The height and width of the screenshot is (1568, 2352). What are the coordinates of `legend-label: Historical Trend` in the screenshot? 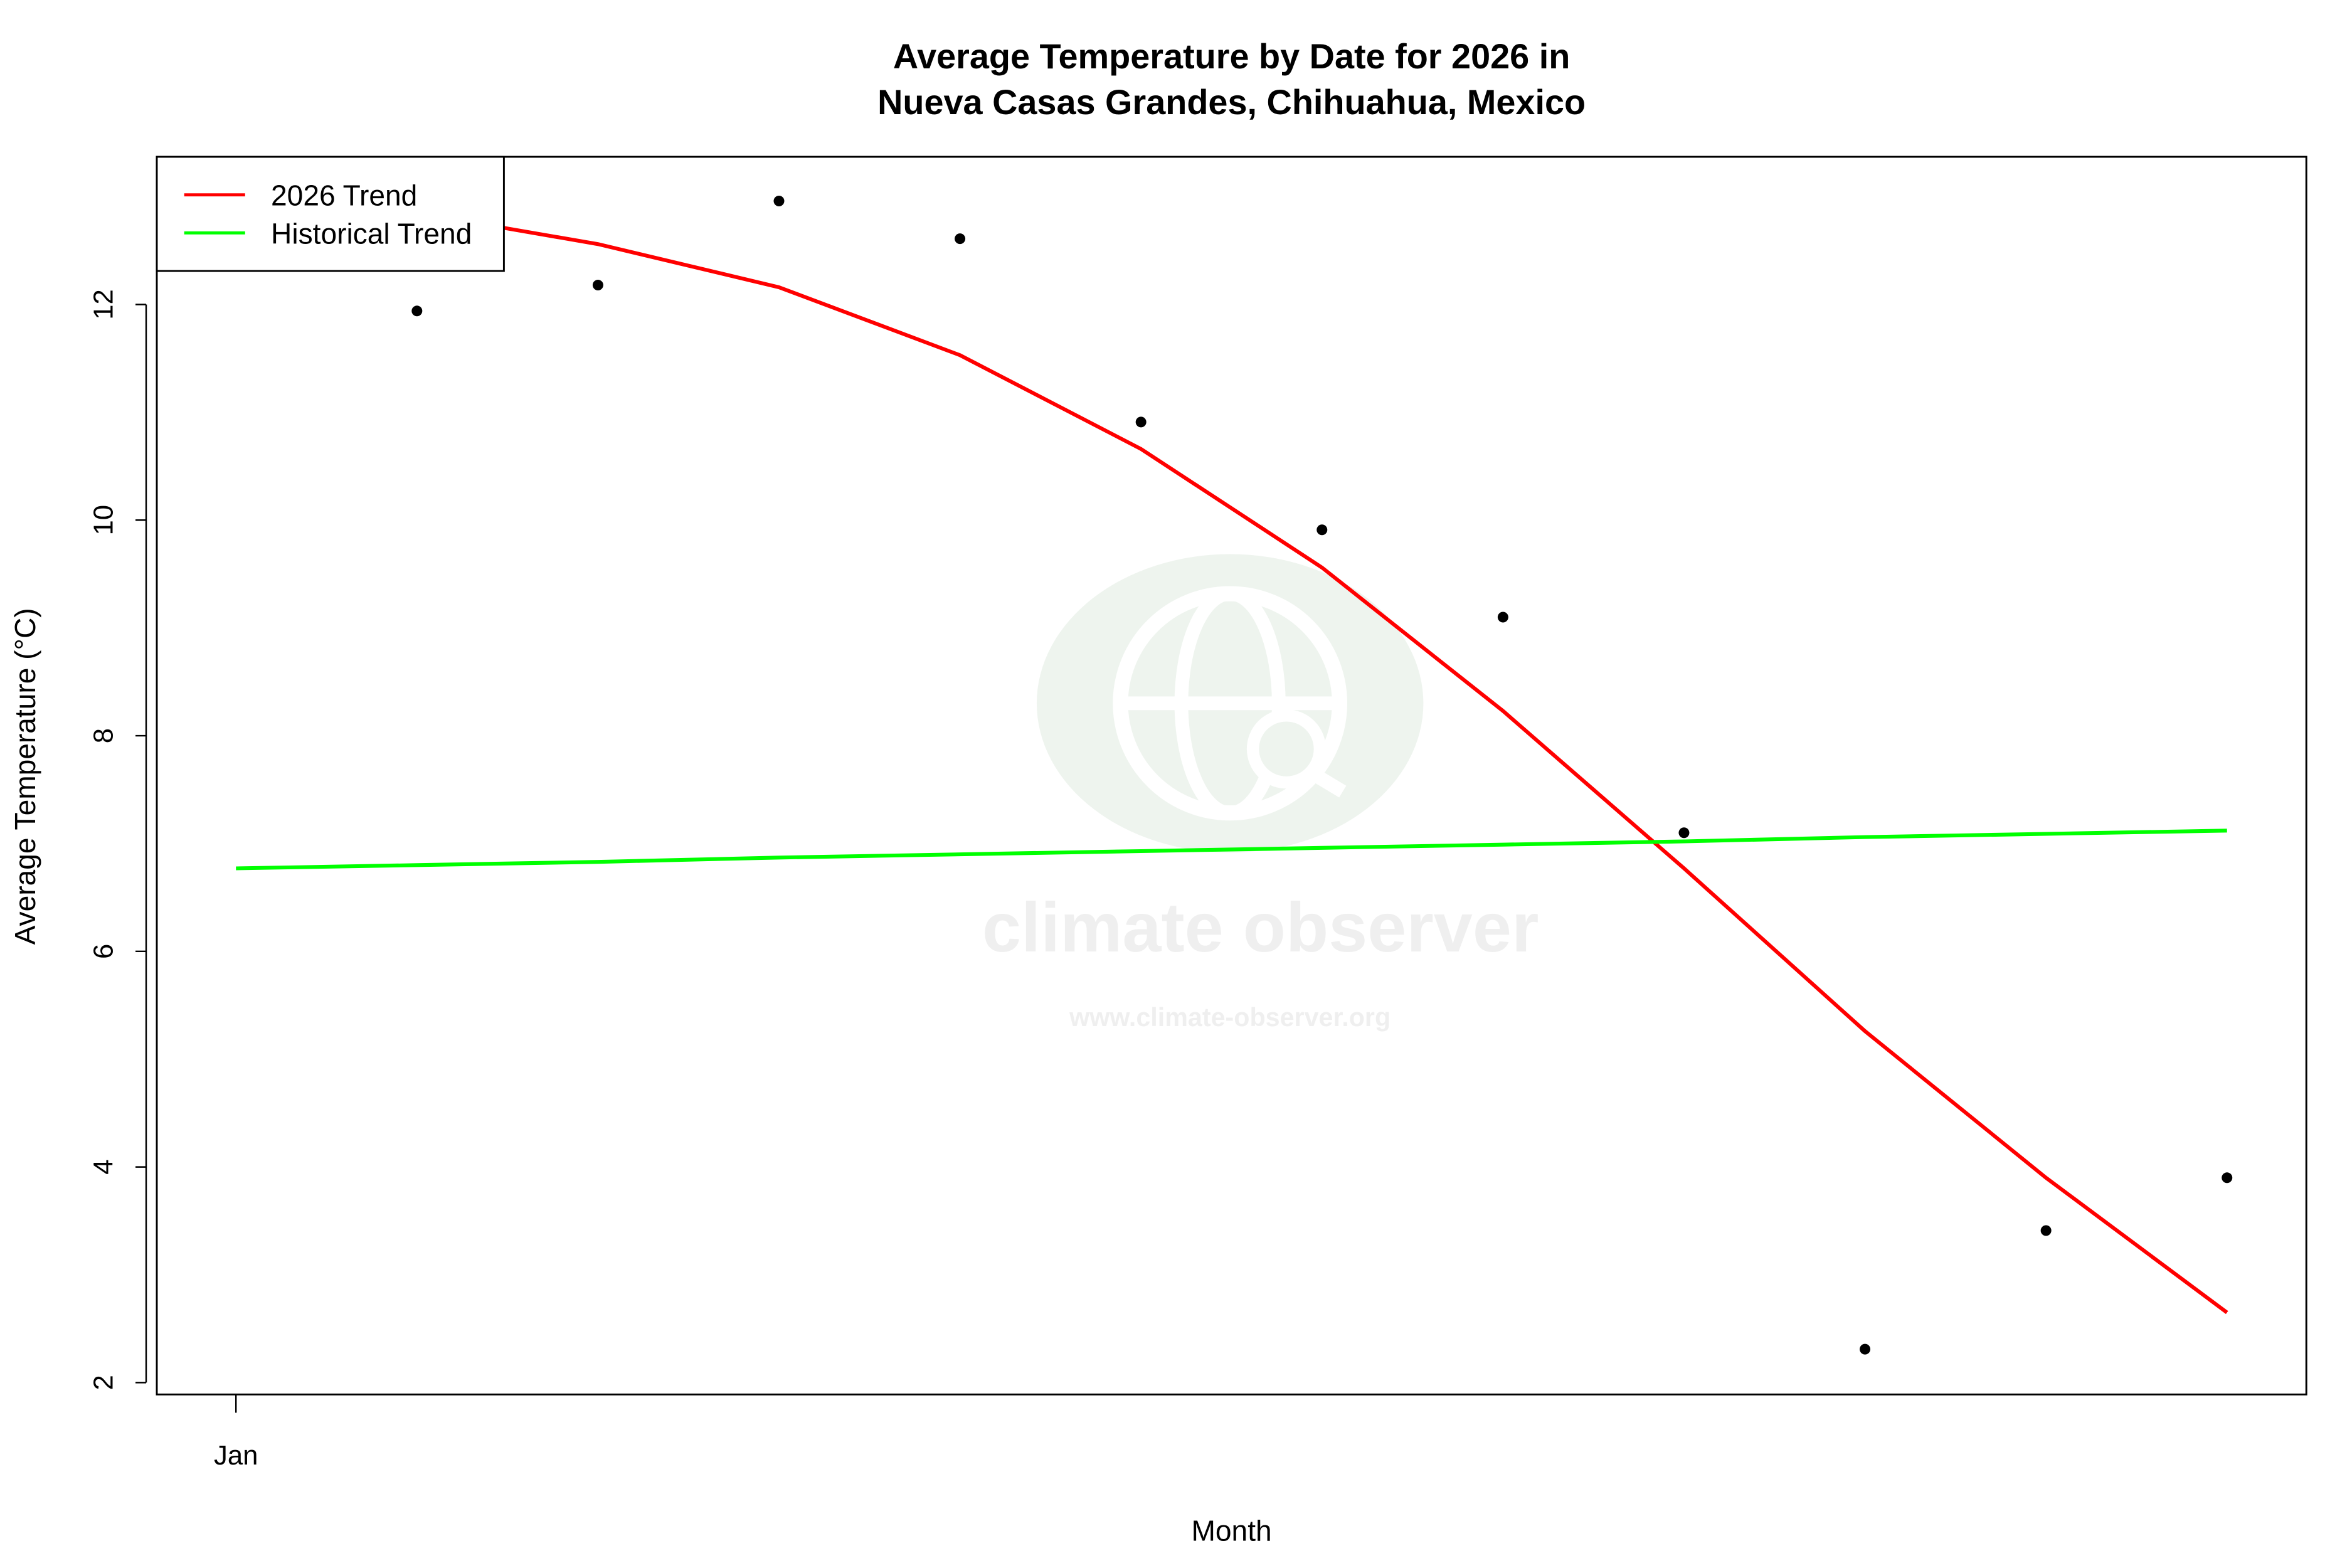 It's located at (371, 233).